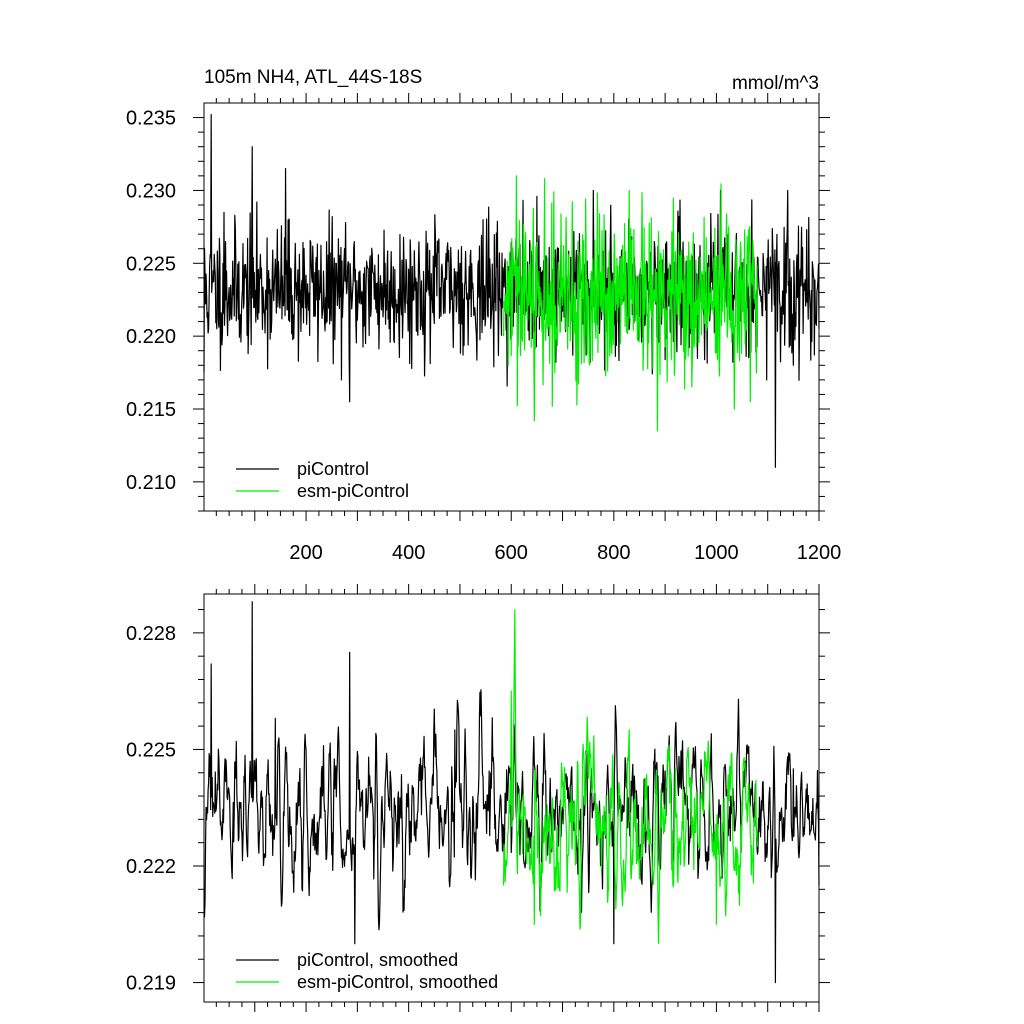  What do you see at coordinates (313, 77) in the screenshot?
I see `chart-1-title: 105m NH4, ATL_44S-18S` at bounding box center [313, 77].